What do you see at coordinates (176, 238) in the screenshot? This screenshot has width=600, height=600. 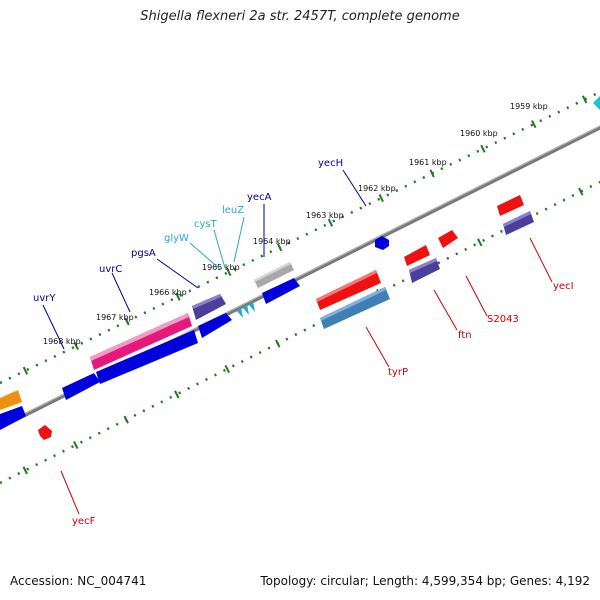 I see `gene-label-glyw: glyW` at bounding box center [176, 238].